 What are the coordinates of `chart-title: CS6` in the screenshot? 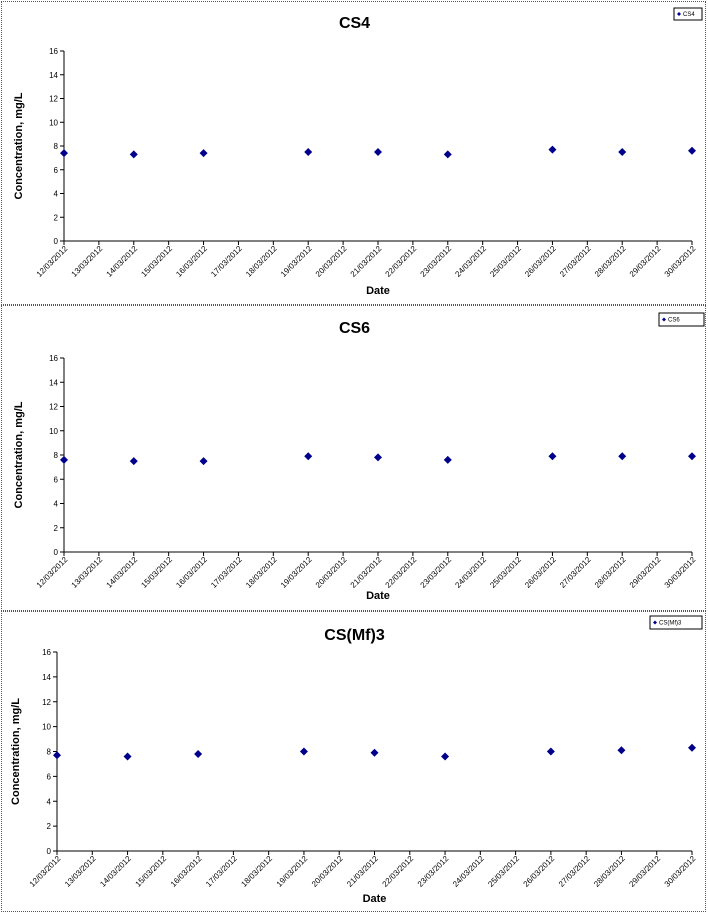 It's located at (354, 328).